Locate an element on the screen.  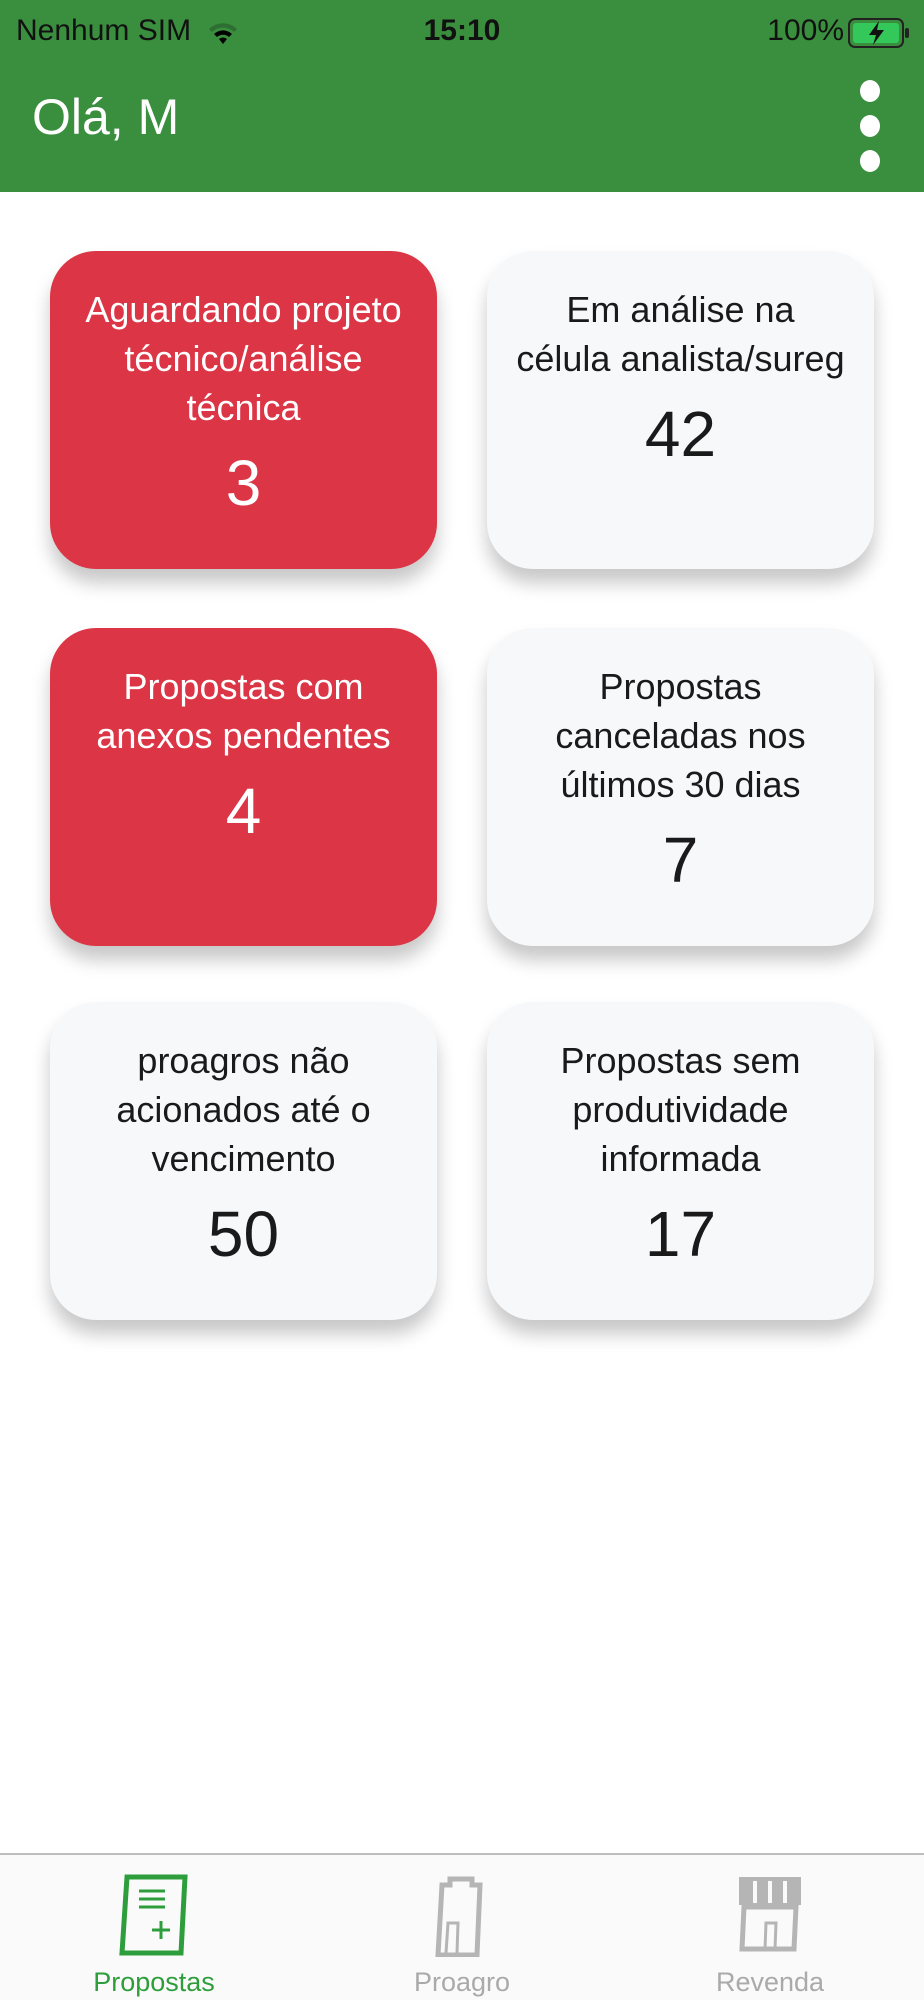
card-title: Propostas sem produtividade informada is located at coordinates (680, 1109).